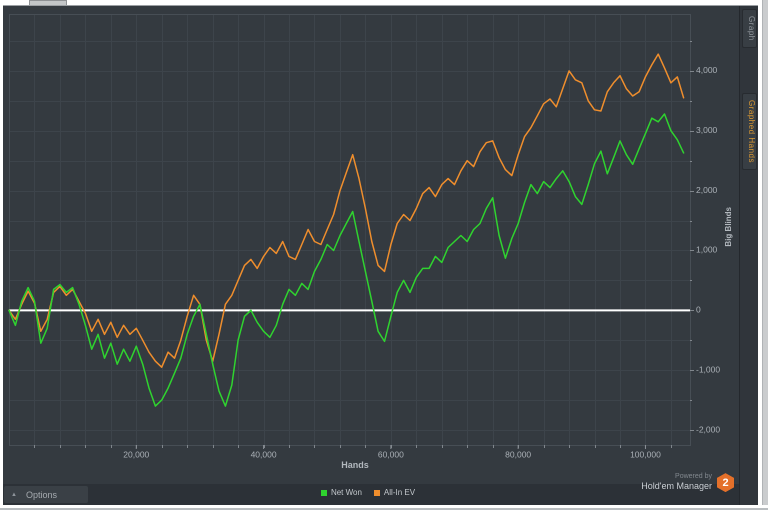  What do you see at coordinates (384, 3) in the screenshot?
I see `top-margin` at bounding box center [384, 3].